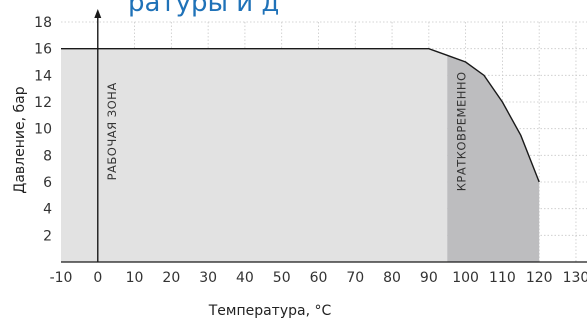 This screenshot has height=321, width=587. What do you see at coordinates (208, 278) in the screenshot?
I see `x-tick-label: 30` at bounding box center [208, 278].